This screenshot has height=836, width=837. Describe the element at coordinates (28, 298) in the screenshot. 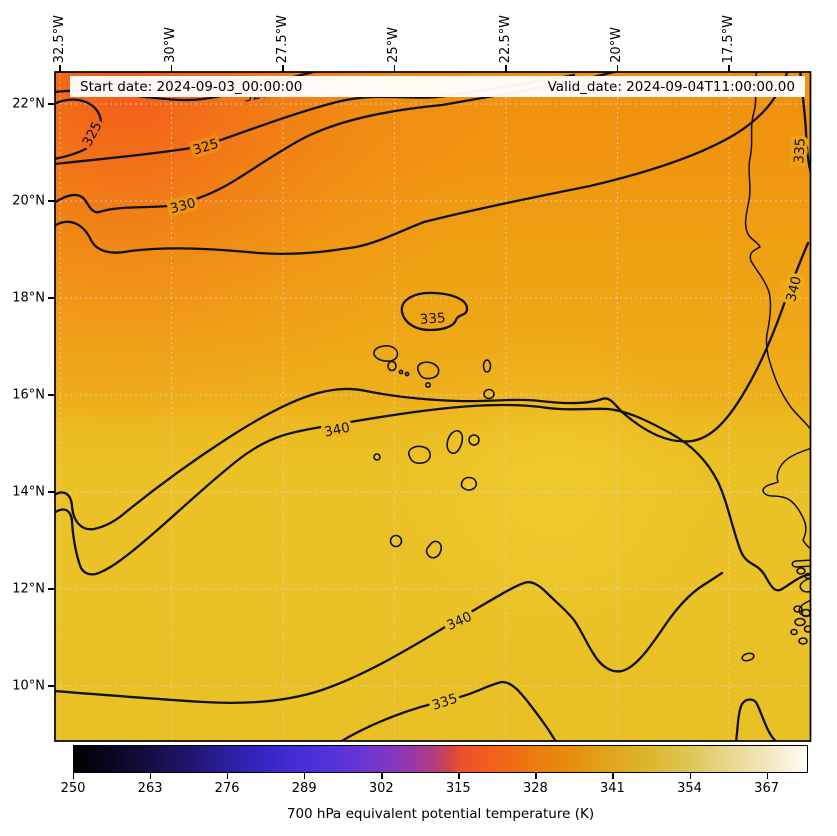

I see `lat-tick-label: 18°N` at that location.